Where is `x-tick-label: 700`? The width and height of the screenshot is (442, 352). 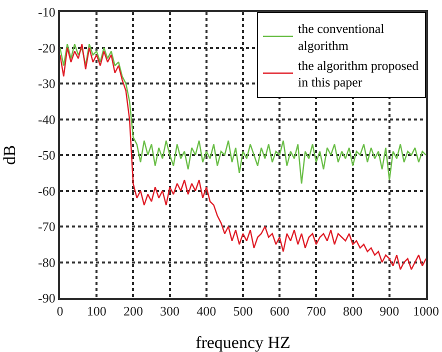
x-tick-label: 700 is located at coordinates (316, 311).